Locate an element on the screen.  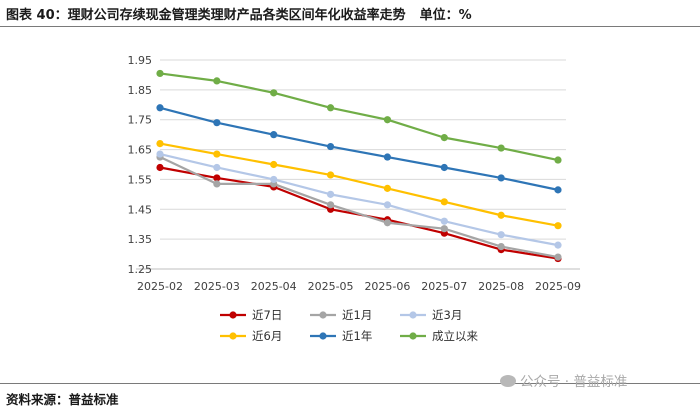
x-tick-label: 2025-06 is located at coordinates (387, 286).